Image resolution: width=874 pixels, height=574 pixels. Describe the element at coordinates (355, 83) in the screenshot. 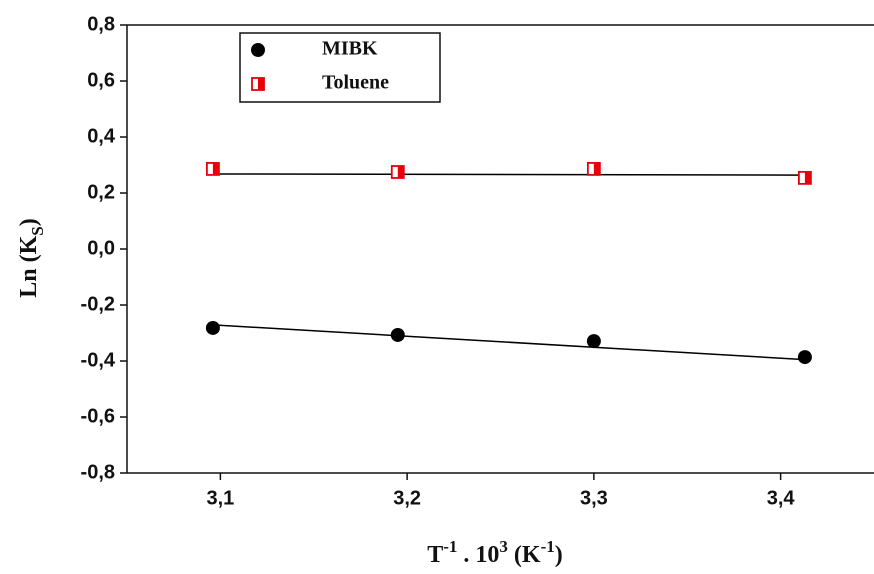

I see `legend-label: Toluene` at that location.